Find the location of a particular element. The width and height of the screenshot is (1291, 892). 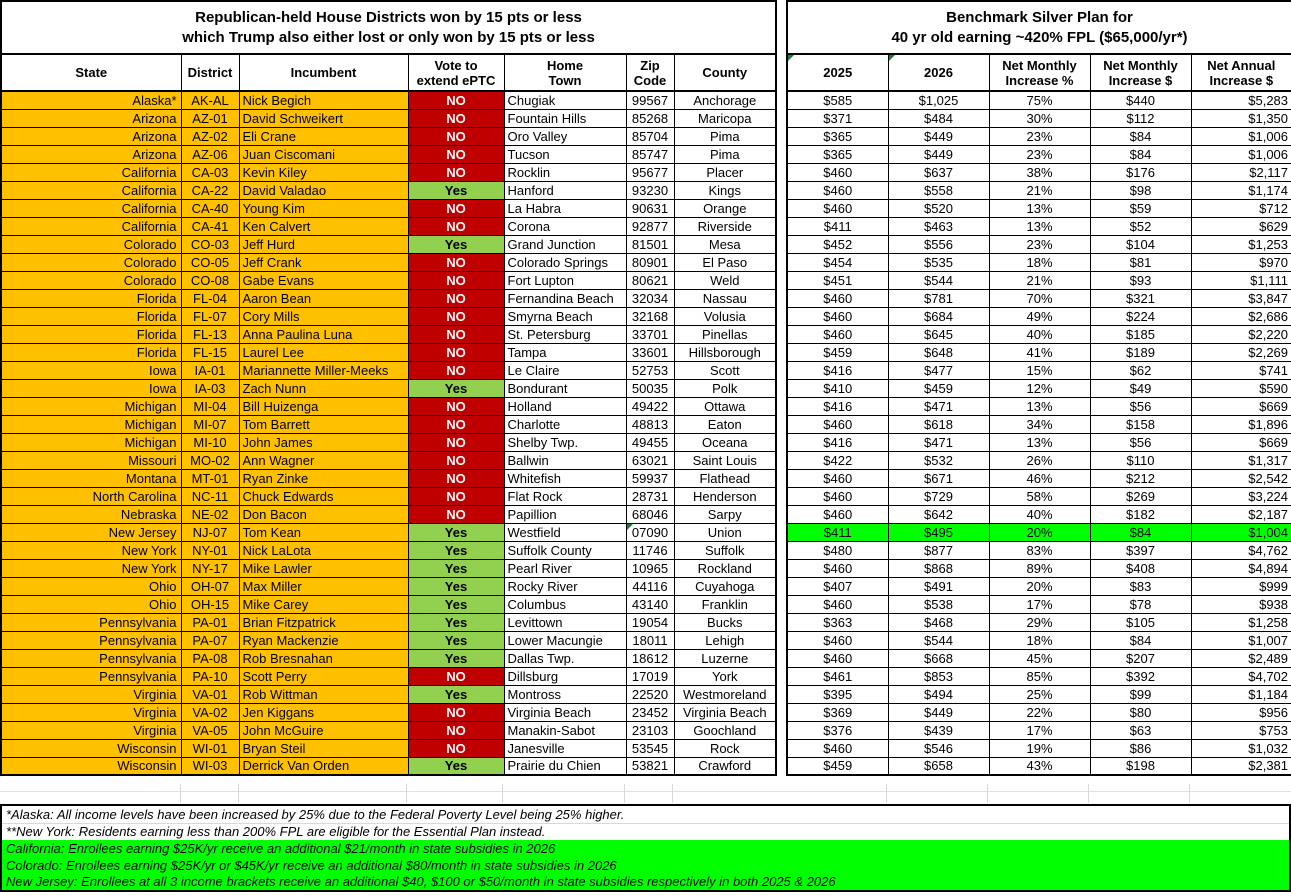

cell-home-town: Smyrna Beach is located at coordinates (565, 316).